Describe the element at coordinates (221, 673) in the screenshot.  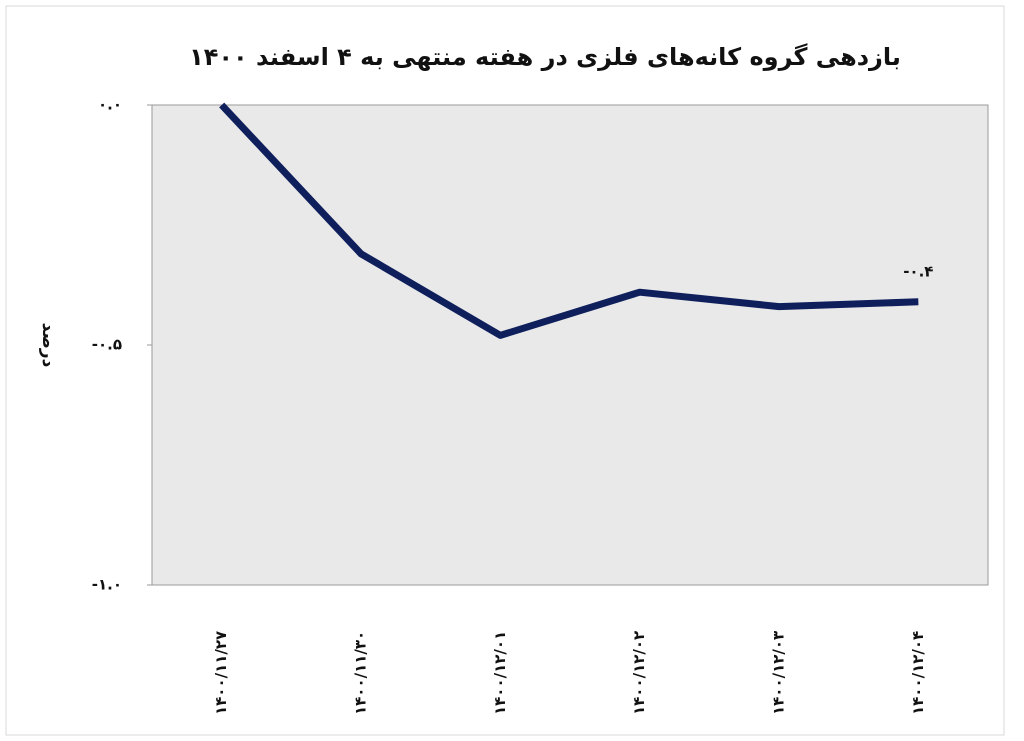
I see `x-tick-label: ۱۴۰۰/۱۱/۲۷` at that location.